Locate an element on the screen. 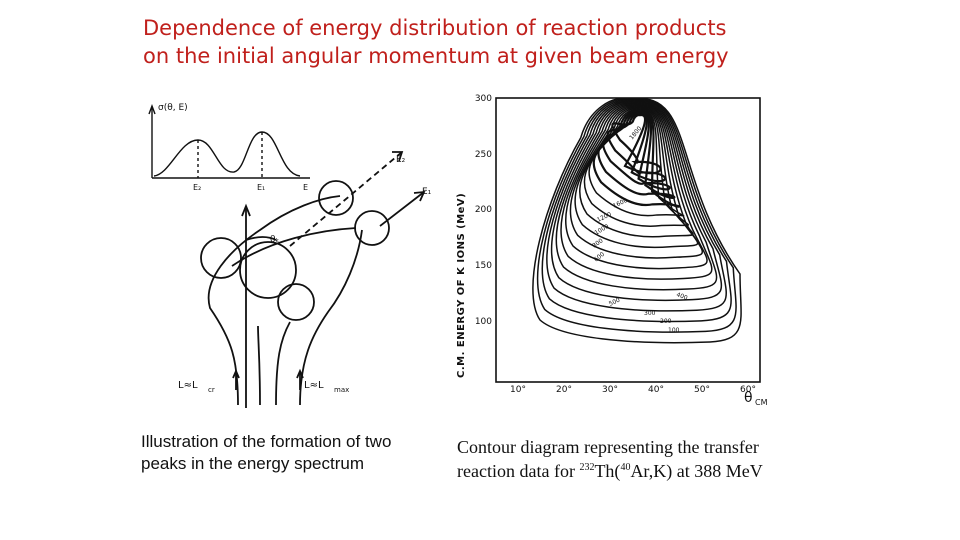  angle-arc is located at coordinates (261, 238).